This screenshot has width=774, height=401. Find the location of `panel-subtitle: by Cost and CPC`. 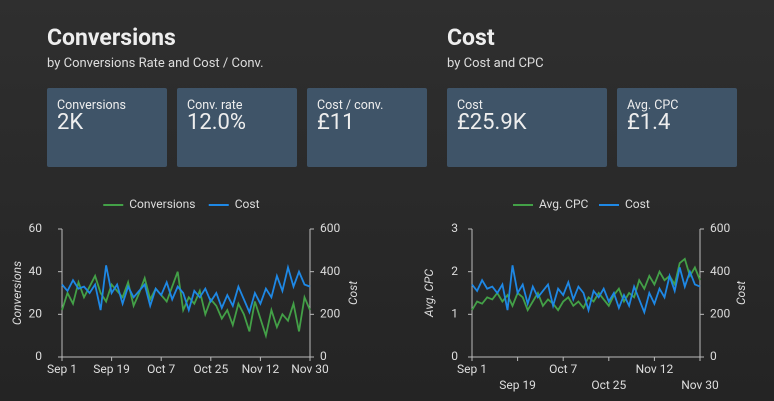

panel-subtitle: by Cost and CPC is located at coordinates (495, 63).